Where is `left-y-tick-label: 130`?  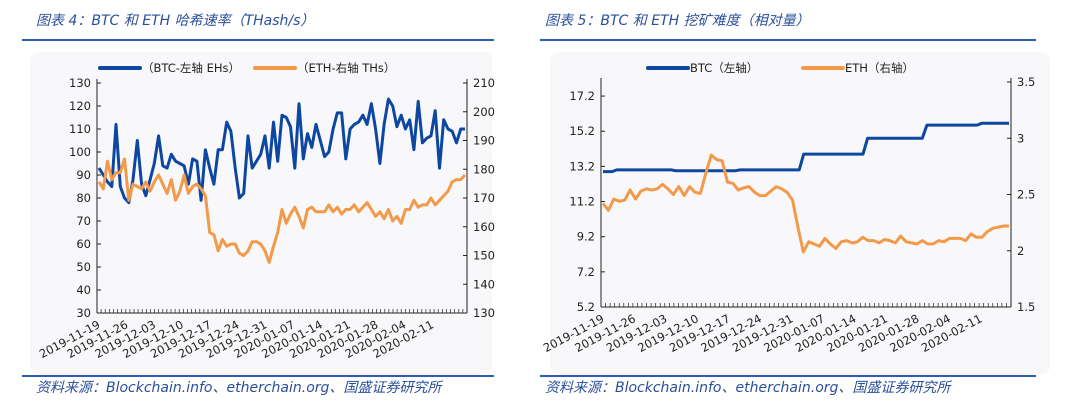 left-y-tick-label: 130 is located at coordinates (80, 83).